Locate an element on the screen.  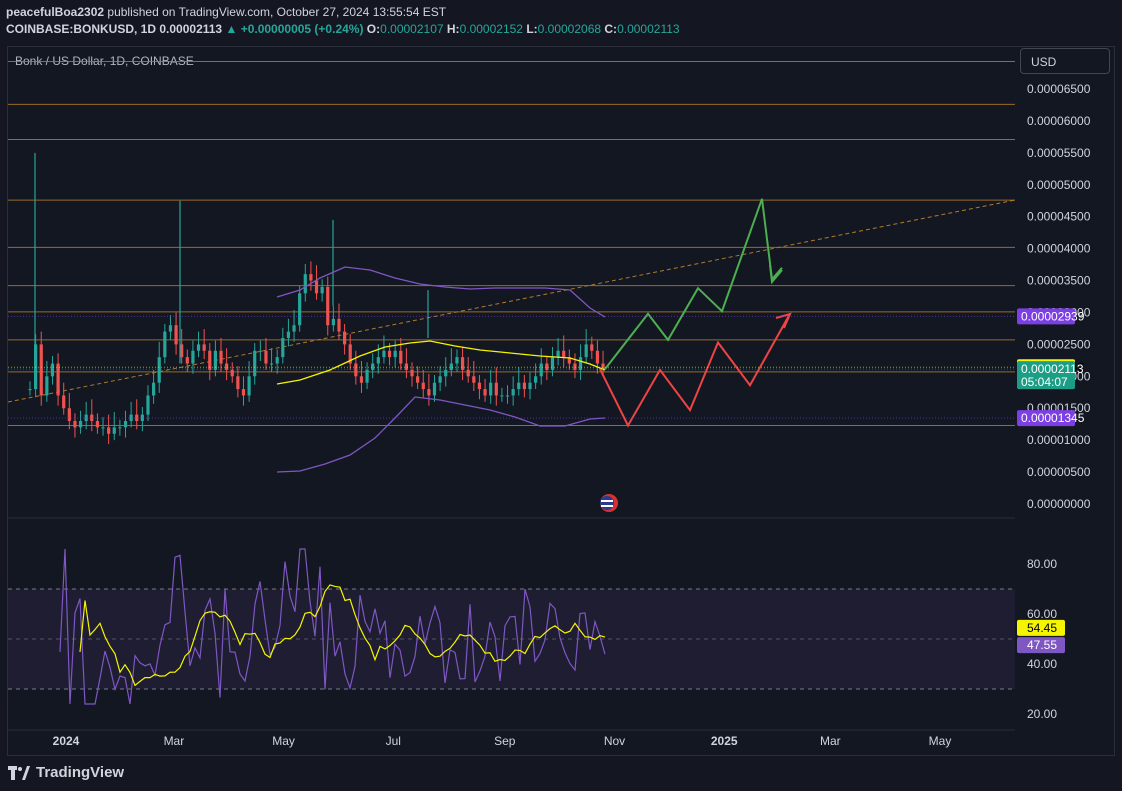
currency-selector: USD is located at coordinates (1065, 61).